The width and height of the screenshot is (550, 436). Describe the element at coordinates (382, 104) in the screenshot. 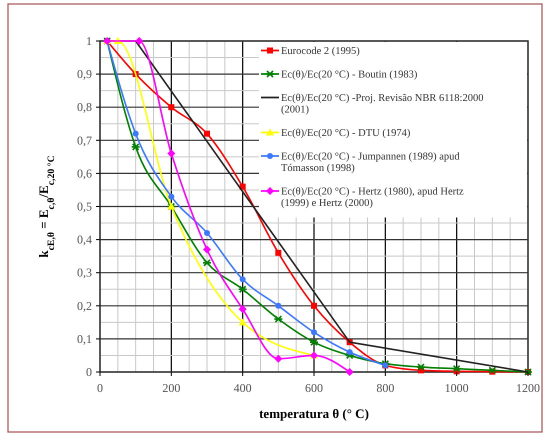

I see `legend-label: Ec(θ)/Ec(20 °C) -Proj. Revisão NBR 6118:2000 (2001)` at that location.